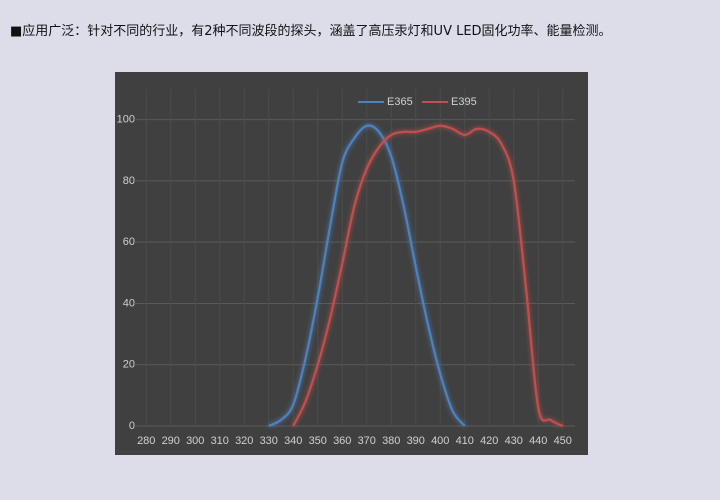 This screenshot has width=720, height=500. I want to click on legend-label: E395, so click(464, 102).